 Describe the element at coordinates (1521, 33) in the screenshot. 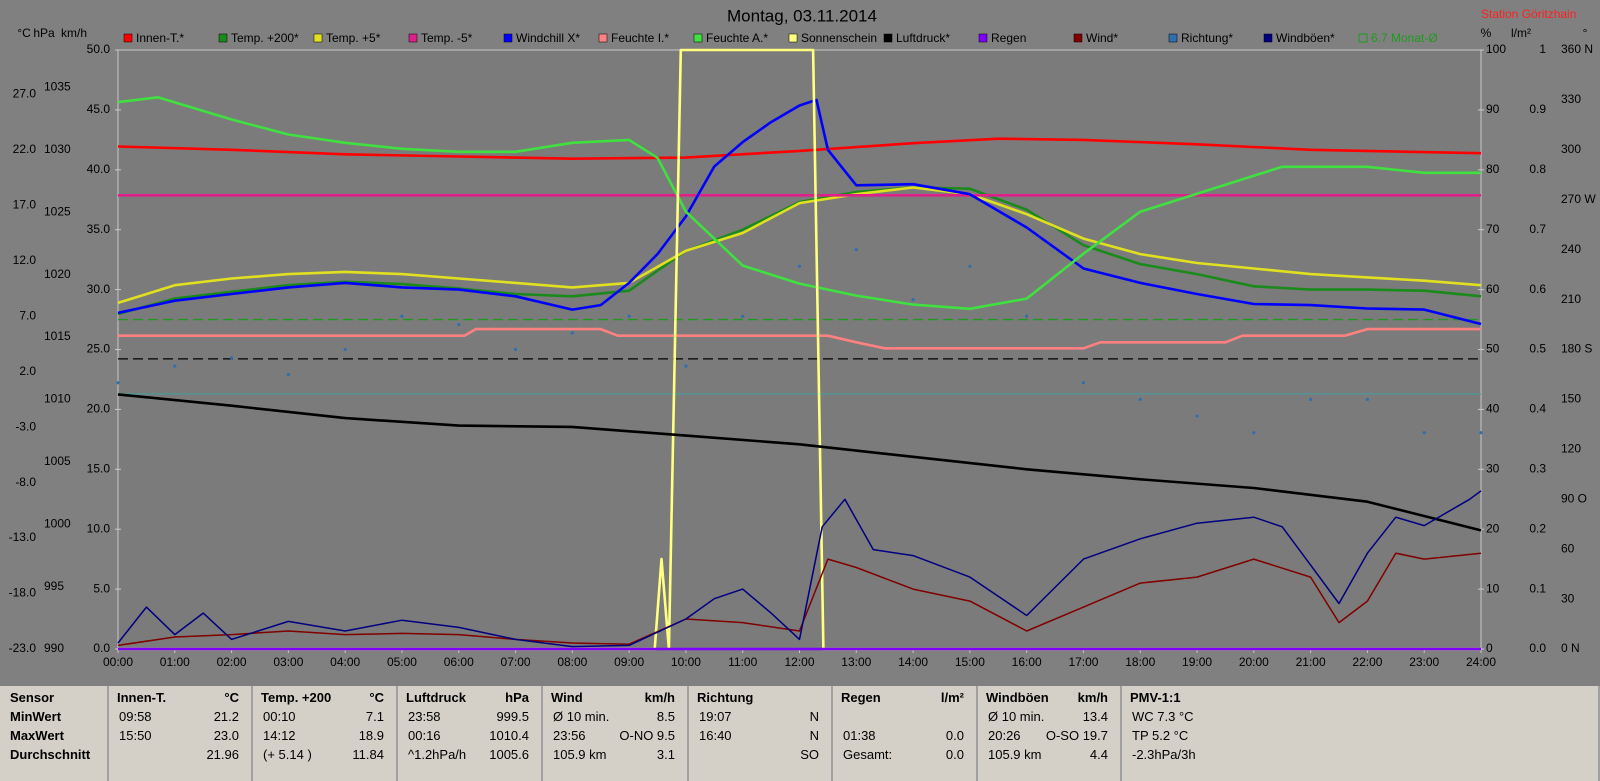

I see `axis-unit: l/m²` at that location.